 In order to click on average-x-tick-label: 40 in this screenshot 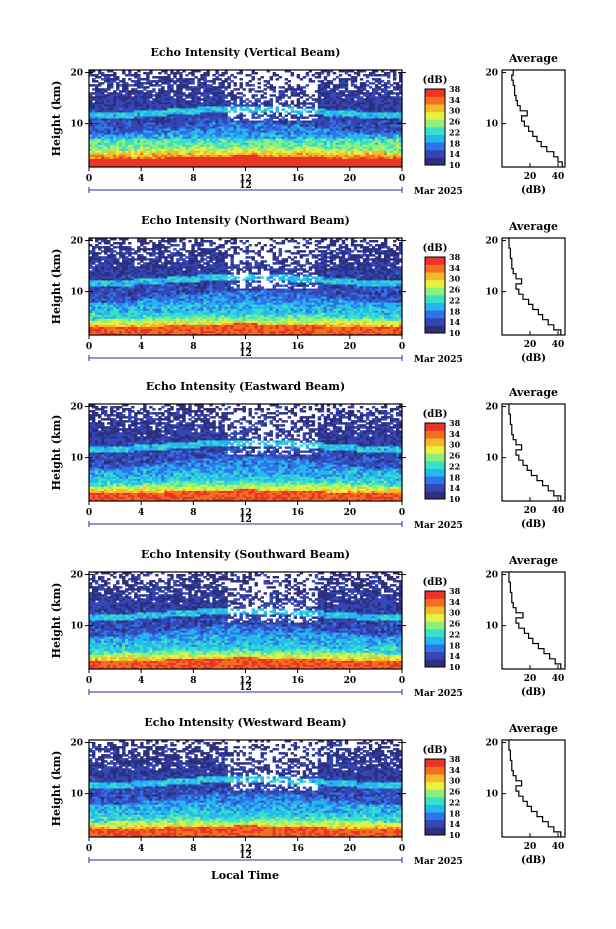, I will do `click(558, 177)`.